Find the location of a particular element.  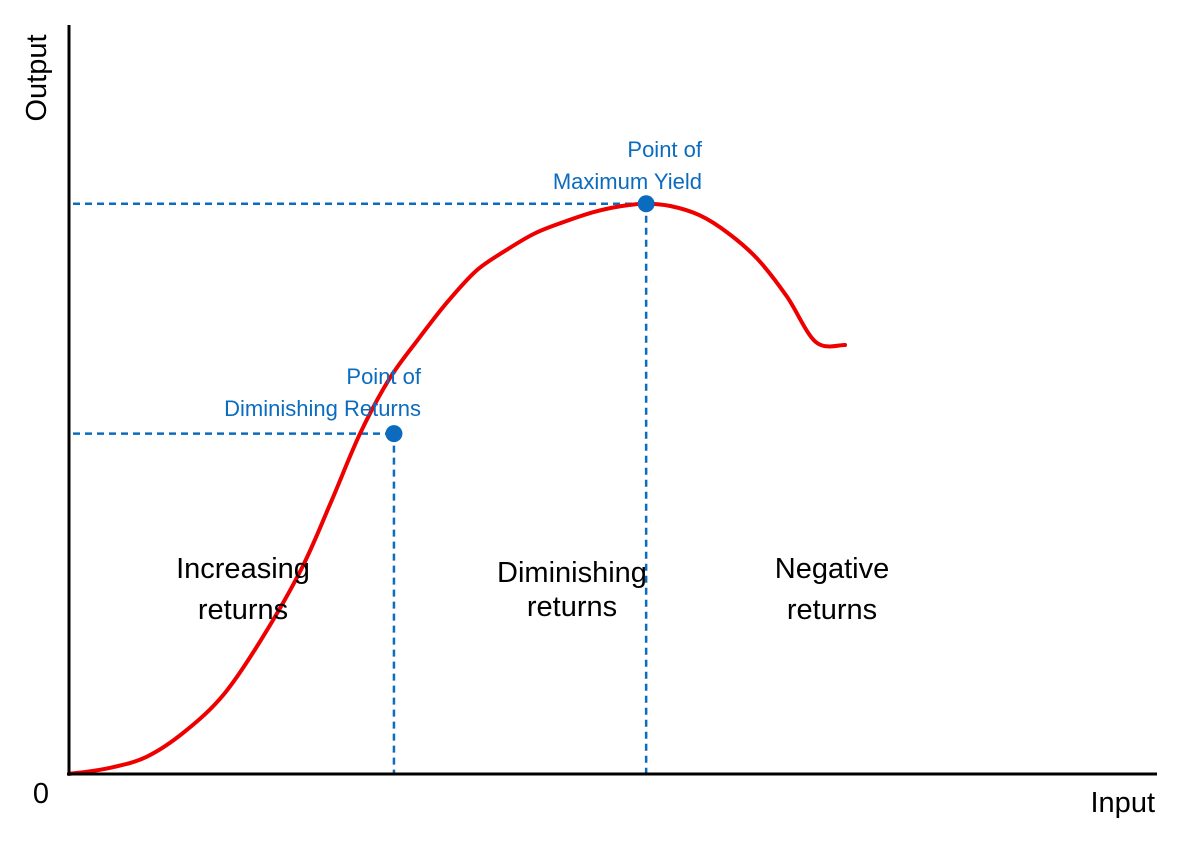

region-diminishing-returns: Diminishing returns is located at coordinates (572, 590).